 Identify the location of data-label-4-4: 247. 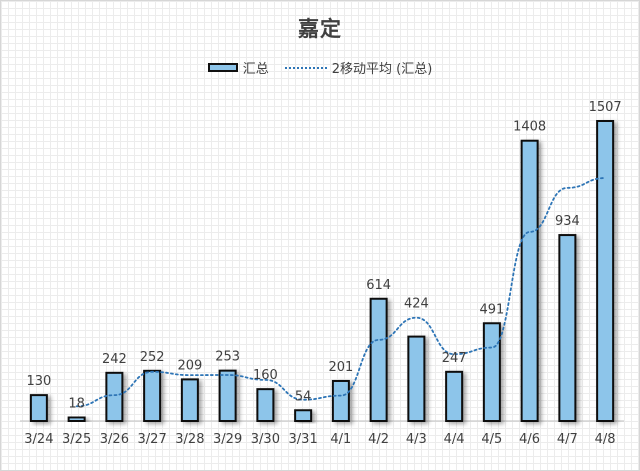
(454, 358).